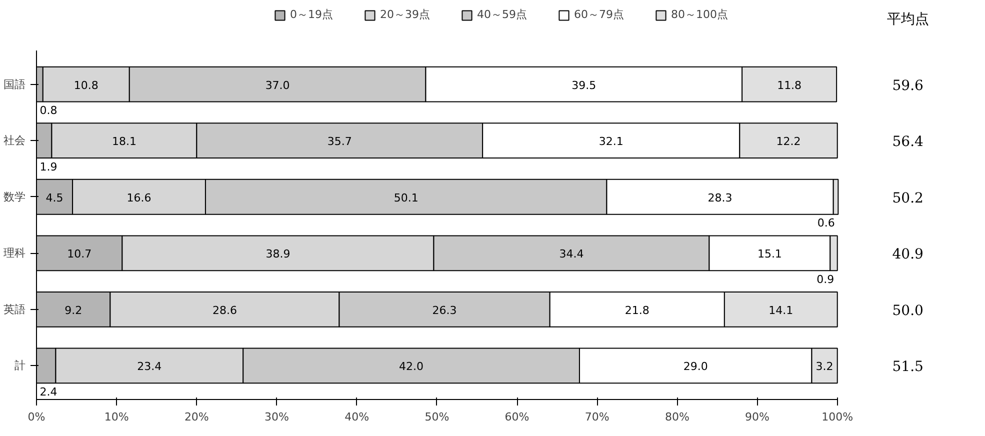 This screenshot has height=436, width=985. Describe the element at coordinates (597, 417) in the screenshot. I see `x-tick-label: 70%` at that location.